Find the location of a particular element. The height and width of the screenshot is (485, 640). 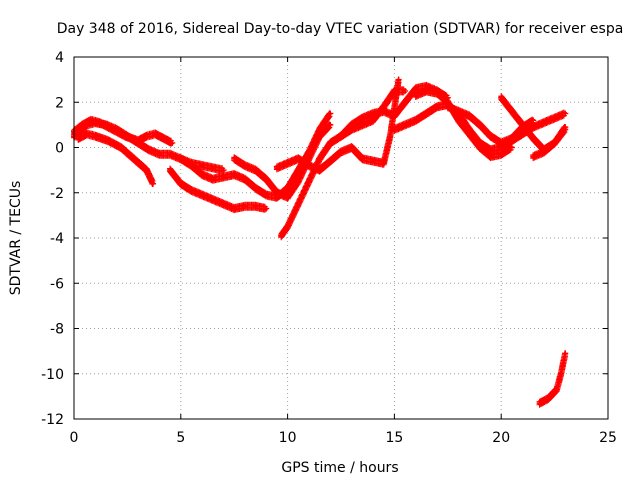

data-marker-band is located at coordinates (337, 125).